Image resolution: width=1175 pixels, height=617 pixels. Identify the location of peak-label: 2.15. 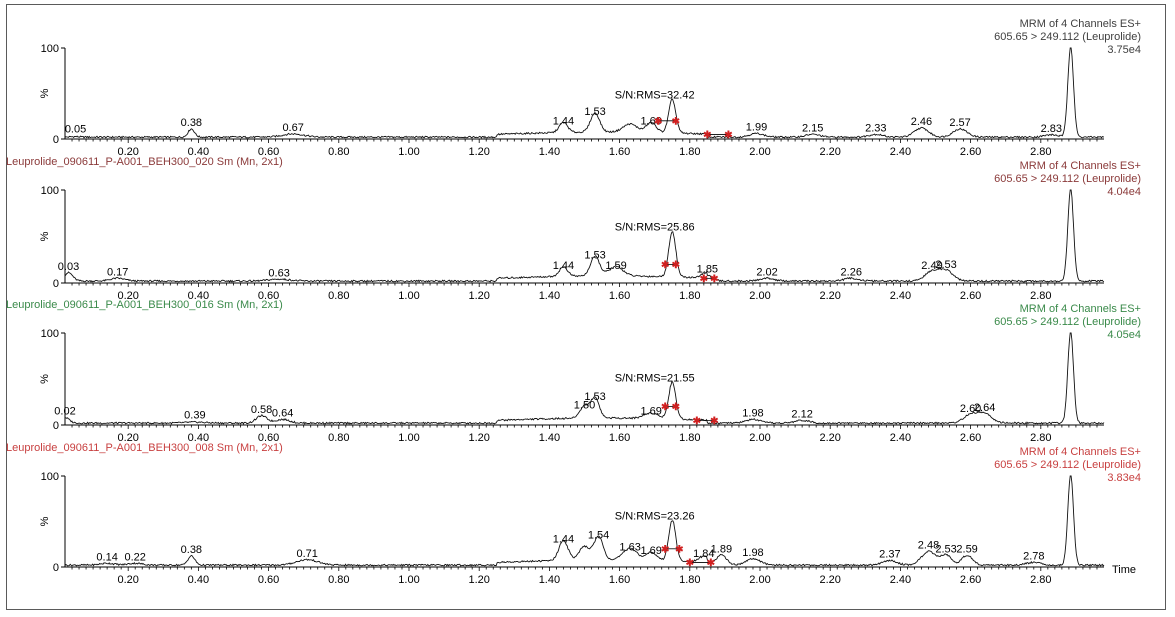
(812, 129).